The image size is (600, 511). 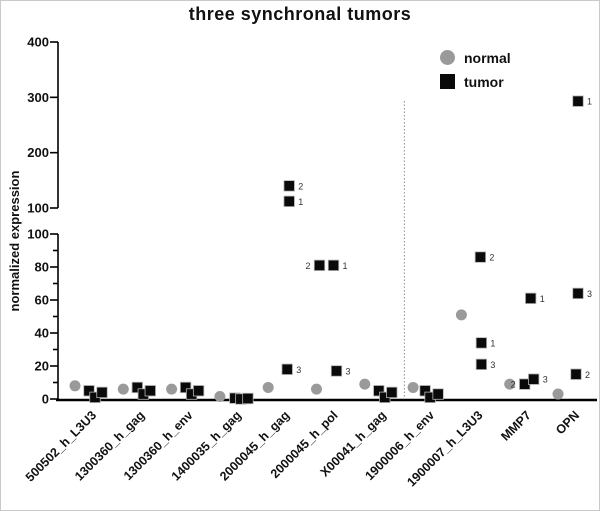 I want to click on x-axis-category-label: MMP7, so click(x=515, y=425).